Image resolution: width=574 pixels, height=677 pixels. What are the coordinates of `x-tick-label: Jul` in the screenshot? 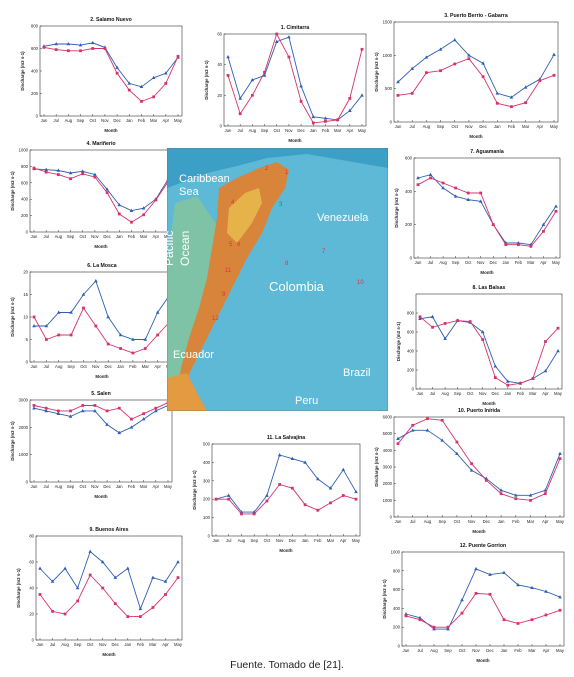 It's located at (412, 521).